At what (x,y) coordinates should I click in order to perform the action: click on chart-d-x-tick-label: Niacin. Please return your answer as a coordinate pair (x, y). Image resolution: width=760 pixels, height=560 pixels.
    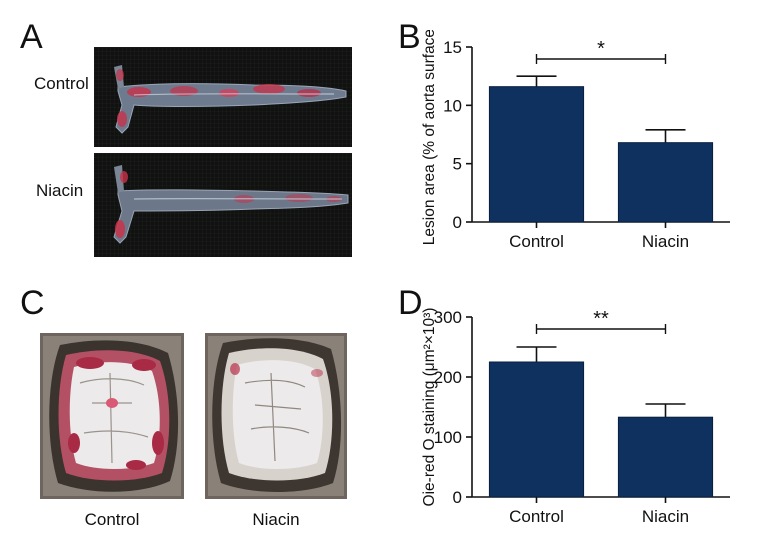
    Looking at the image, I should click on (665, 516).